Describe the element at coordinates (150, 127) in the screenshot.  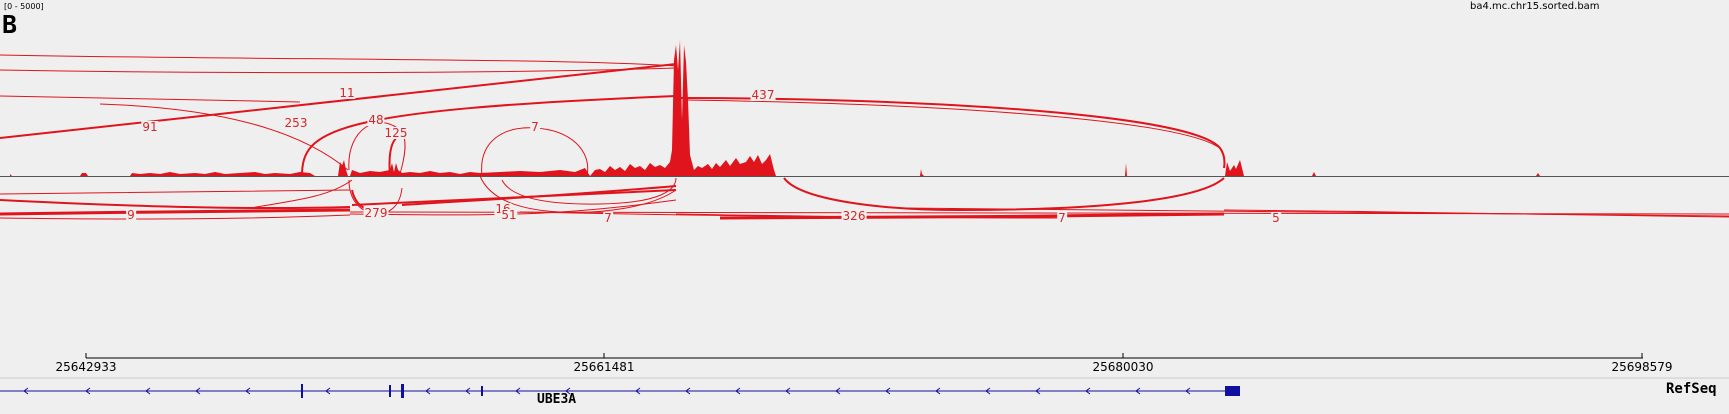
I see `junction-count: 91` at that location.